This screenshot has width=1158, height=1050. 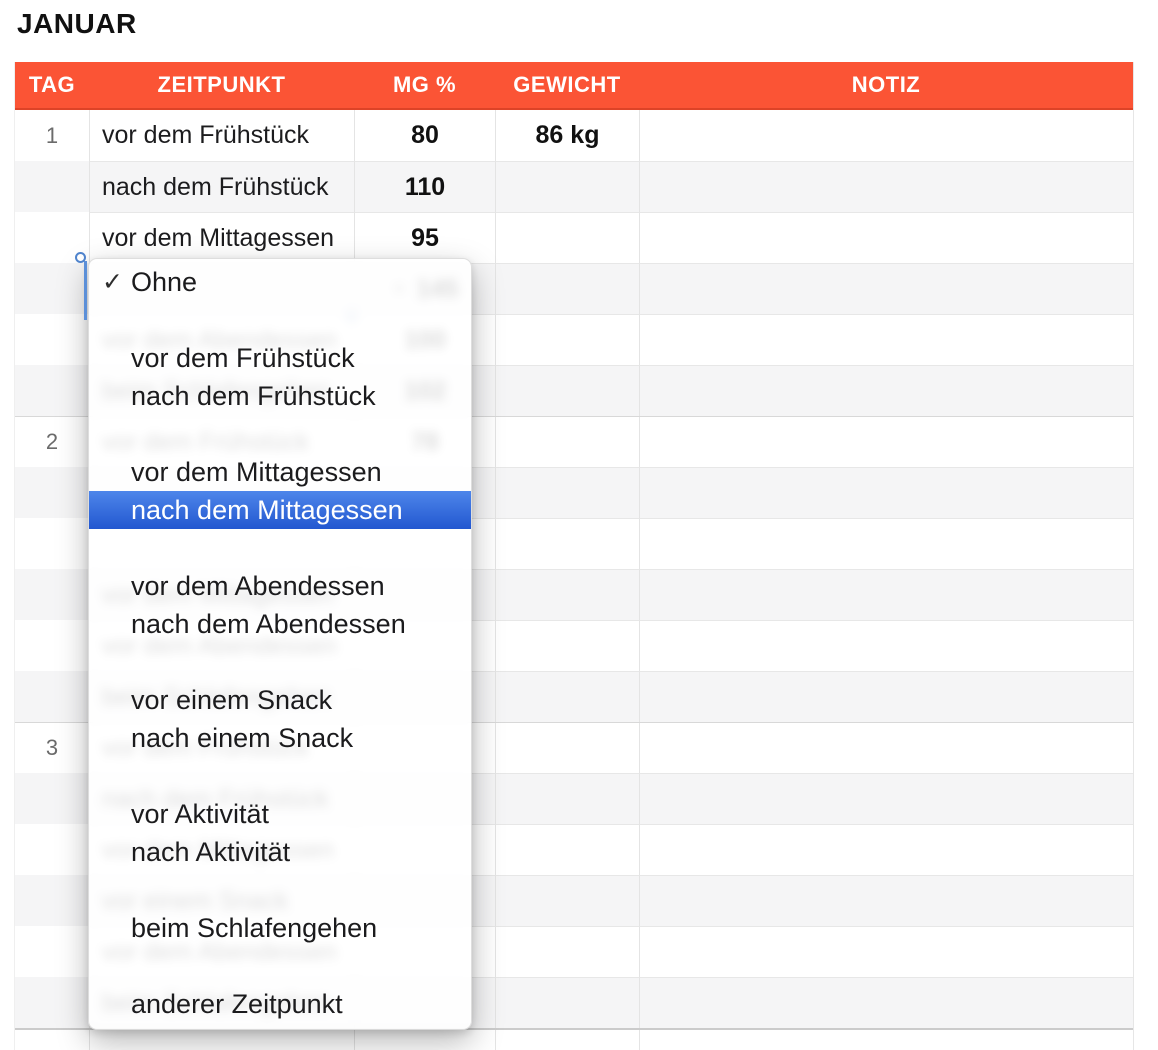 What do you see at coordinates (52, 84) in the screenshot?
I see `column-header-tag: TAG` at bounding box center [52, 84].